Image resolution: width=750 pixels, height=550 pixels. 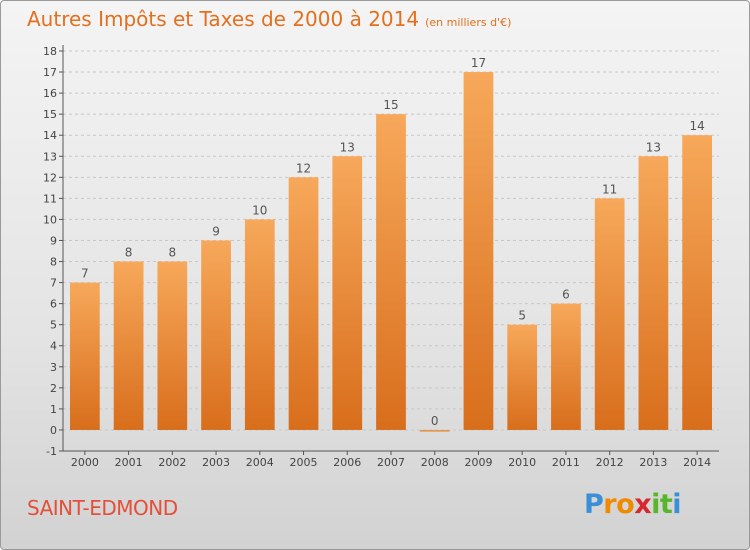 What do you see at coordinates (653, 462) in the screenshot?
I see `x-tick-label: 2013` at bounding box center [653, 462].